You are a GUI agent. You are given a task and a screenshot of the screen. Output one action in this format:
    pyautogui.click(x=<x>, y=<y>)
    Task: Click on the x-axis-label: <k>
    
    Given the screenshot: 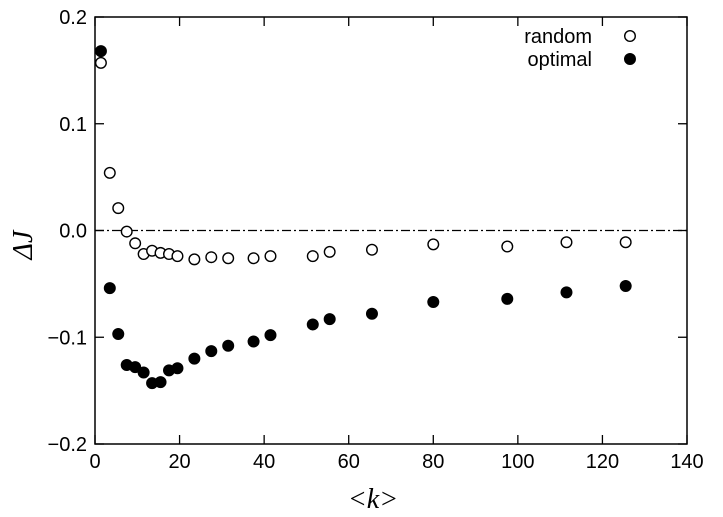 What is the action you would take?
    pyautogui.click(x=373, y=499)
    